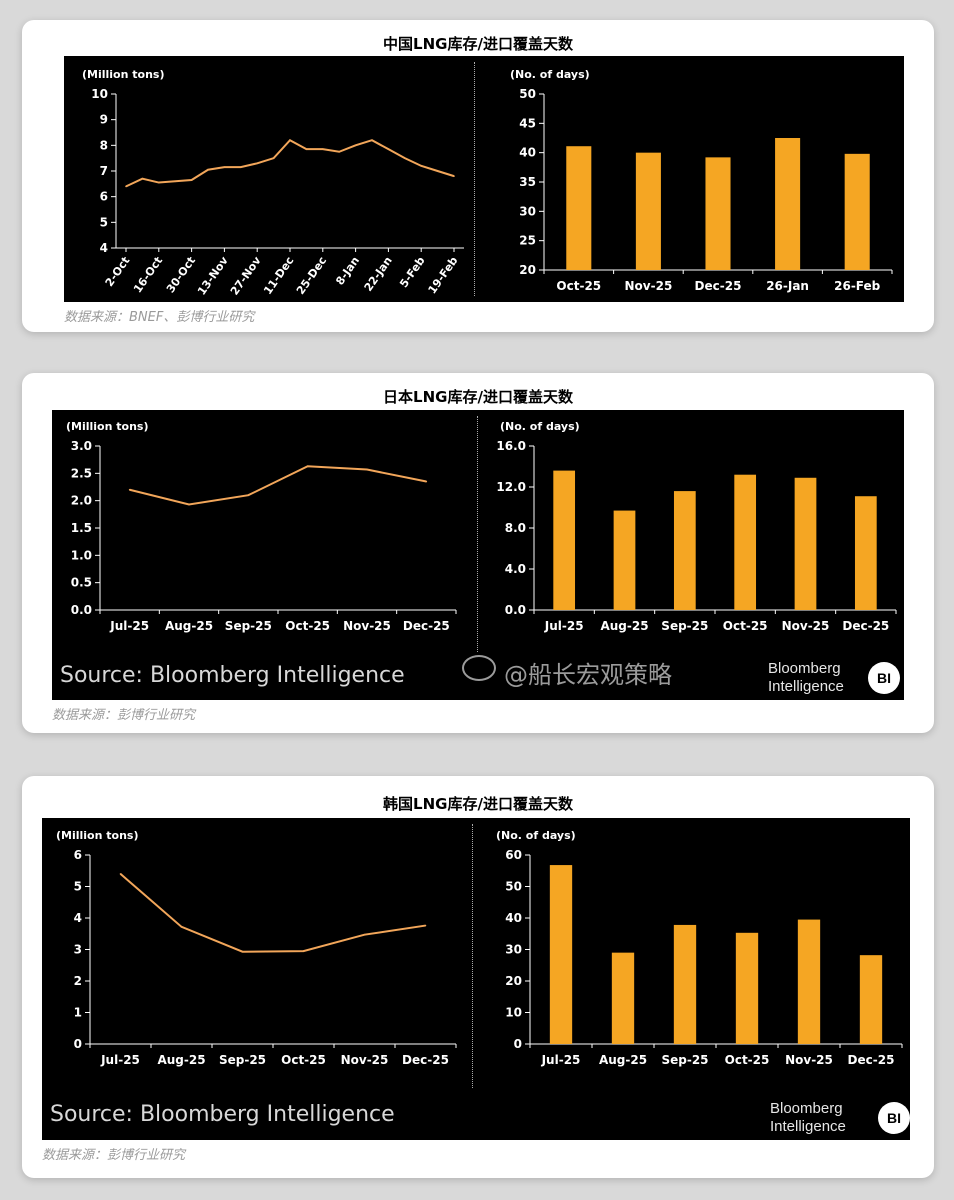  What do you see at coordinates (118, 271) in the screenshot?
I see `x-tick-label: 2-Oct` at bounding box center [118, 271].